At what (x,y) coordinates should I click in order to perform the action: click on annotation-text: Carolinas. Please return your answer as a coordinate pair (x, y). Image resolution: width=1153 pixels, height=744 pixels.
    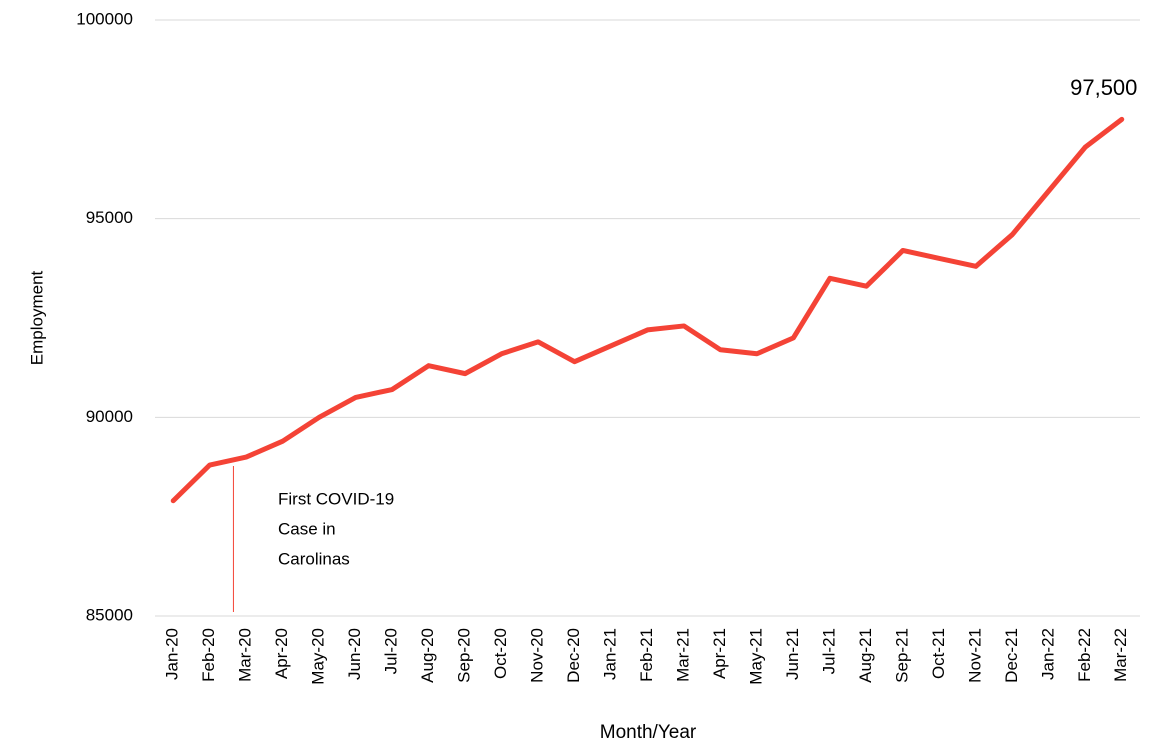
    Looking at the image, I should click on (314, 558).